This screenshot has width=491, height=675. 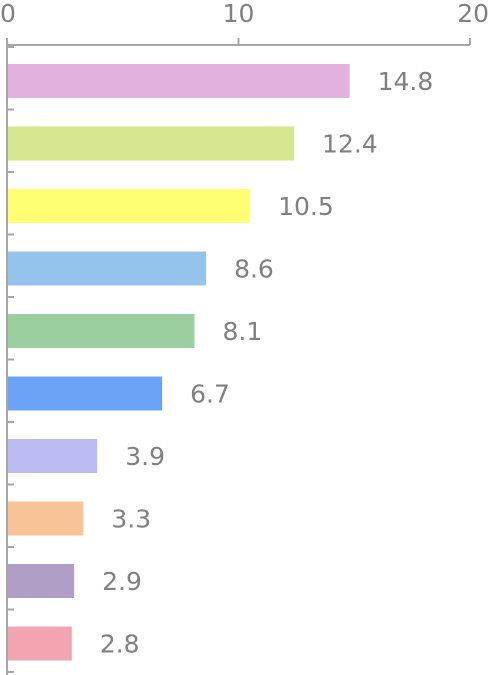 What do you see at coordinates (350, 144) in the screenshot?
I see `data-label: 12.4` at bounding box center [350, 144].